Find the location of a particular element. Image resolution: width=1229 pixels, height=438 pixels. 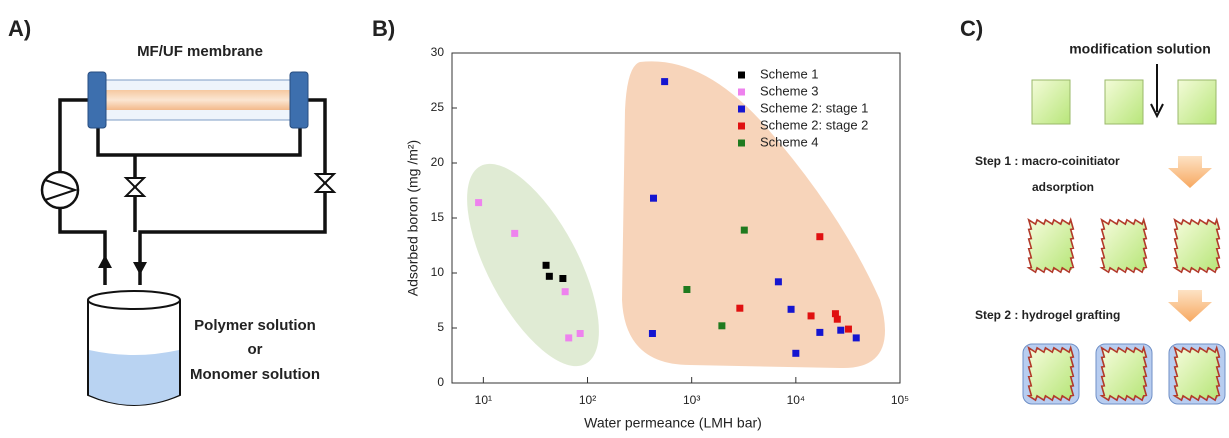

permeate-pipe is located at coordinates (199, 140).